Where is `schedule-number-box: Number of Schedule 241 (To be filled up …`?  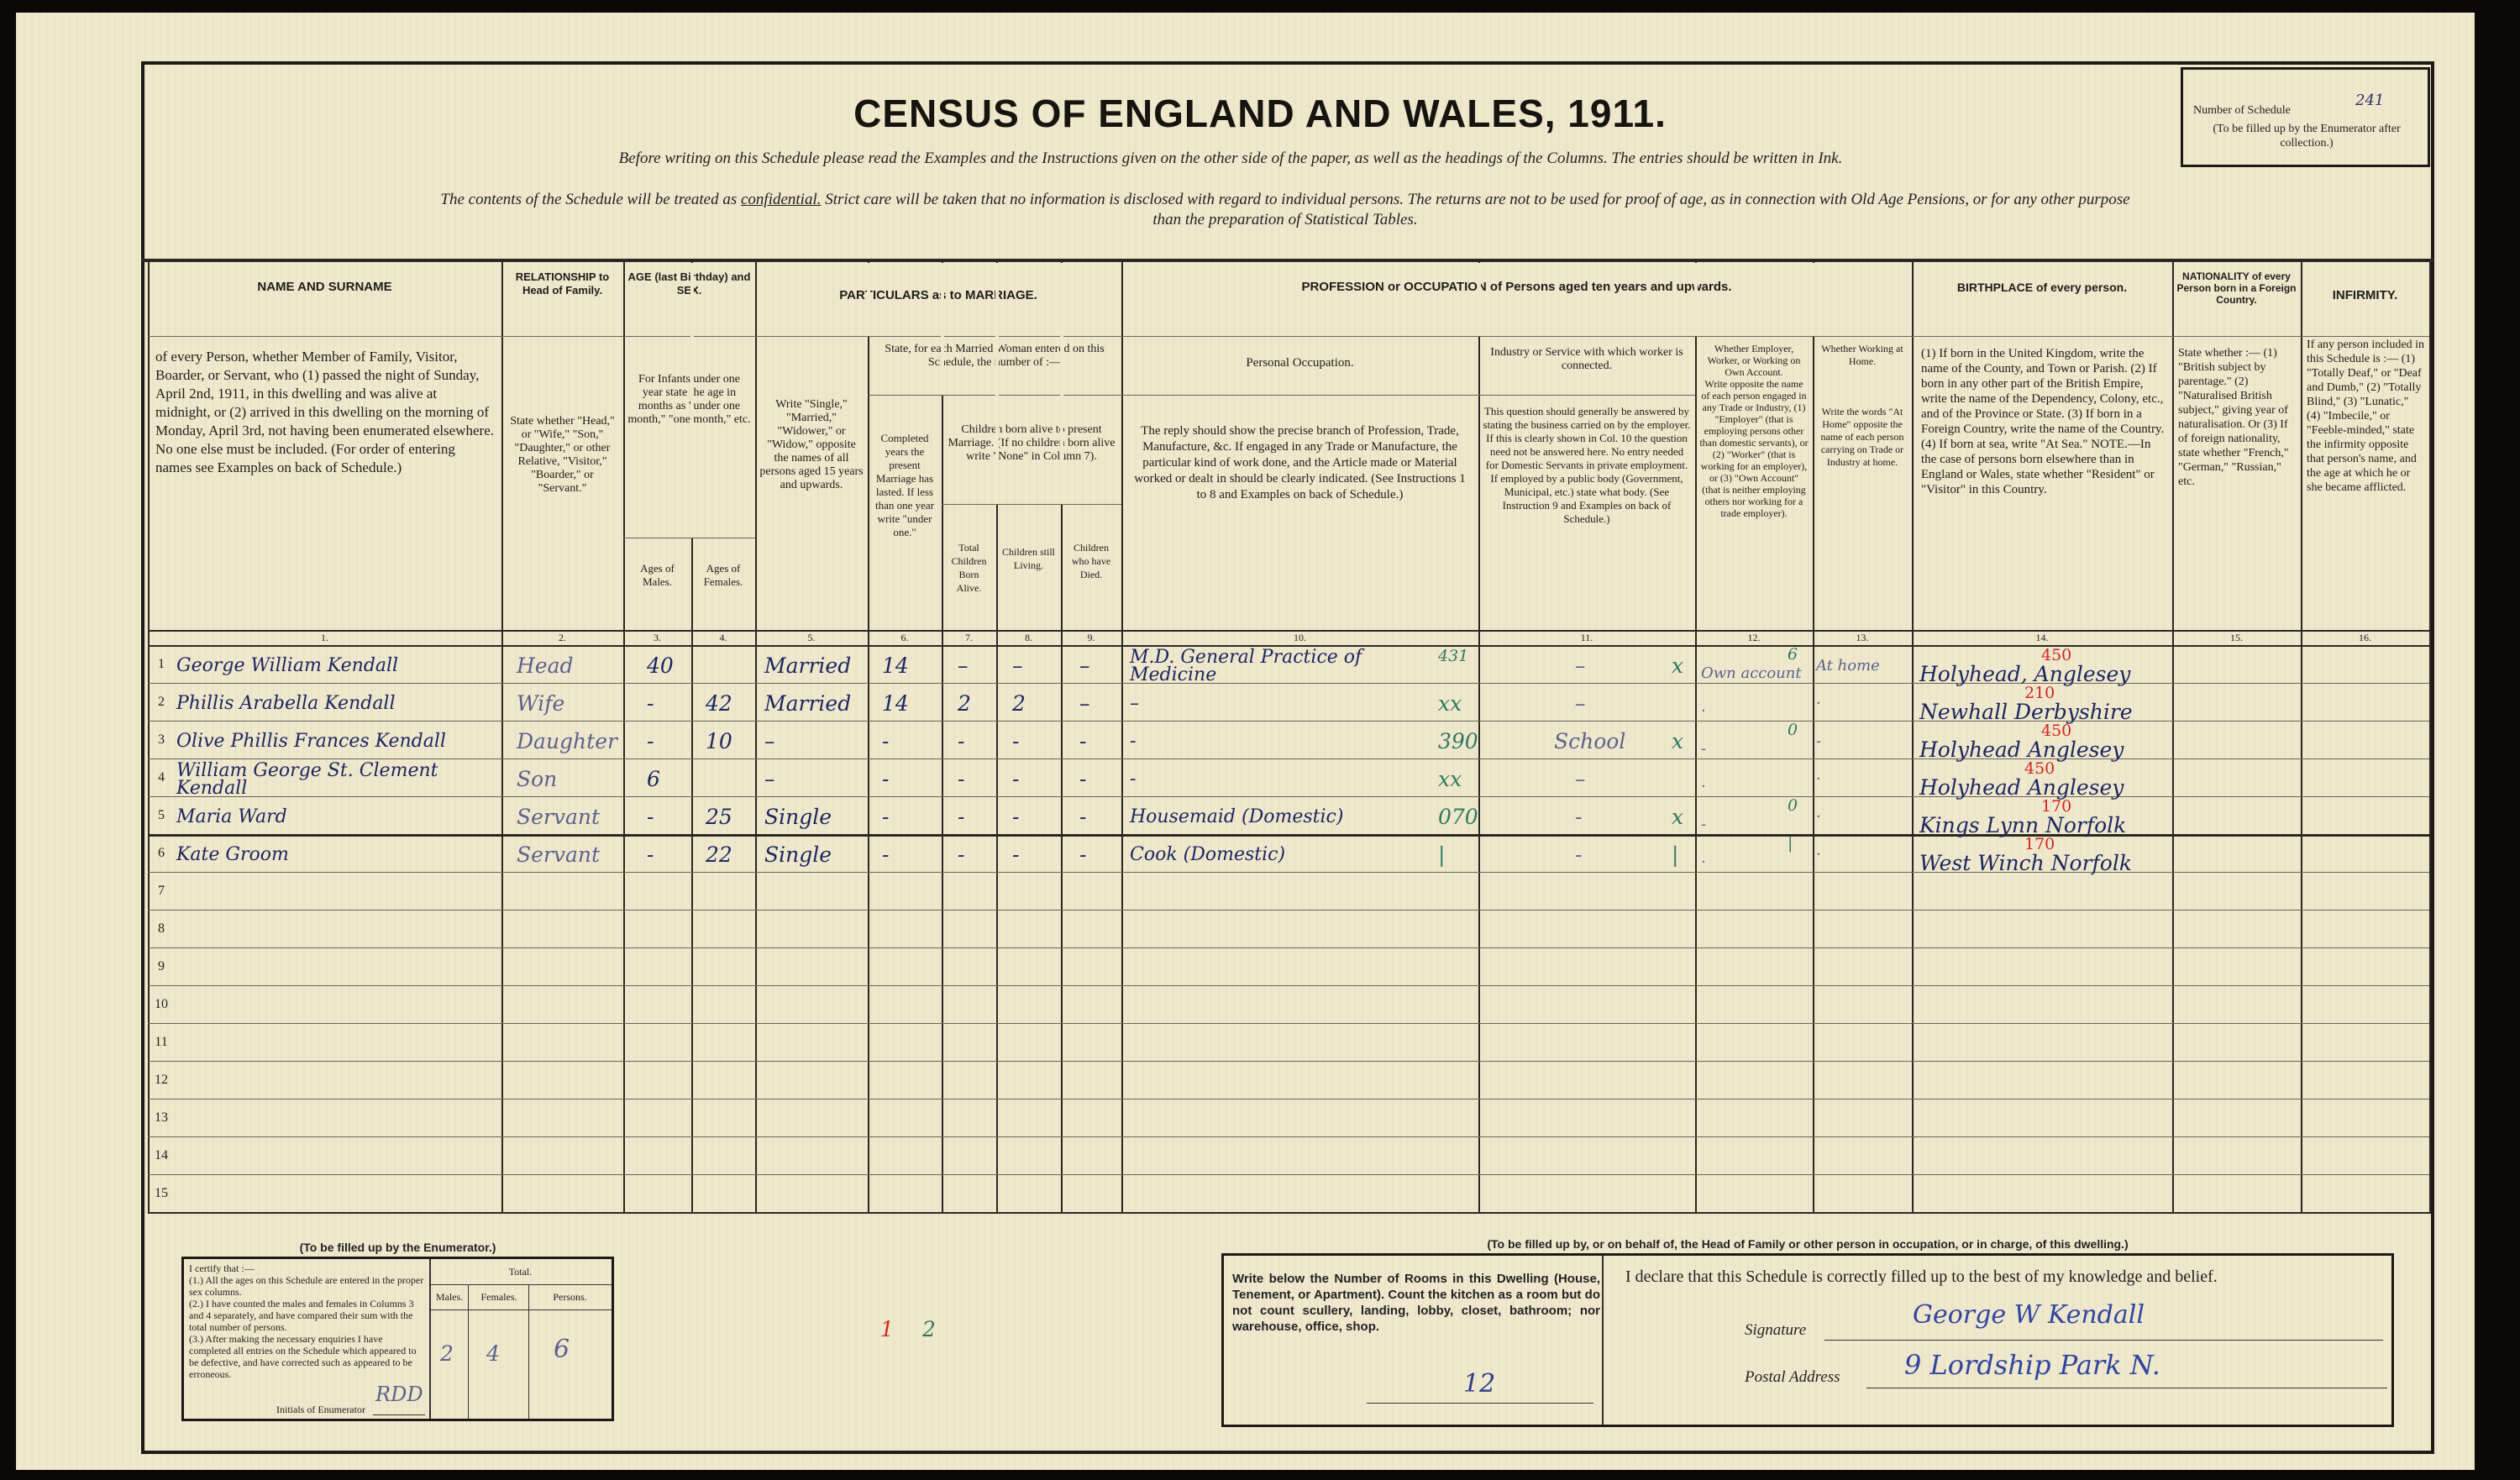
schedule-number-box: Number of Schedule 241 (To be filled up … is located at coordinates (2305, 117).